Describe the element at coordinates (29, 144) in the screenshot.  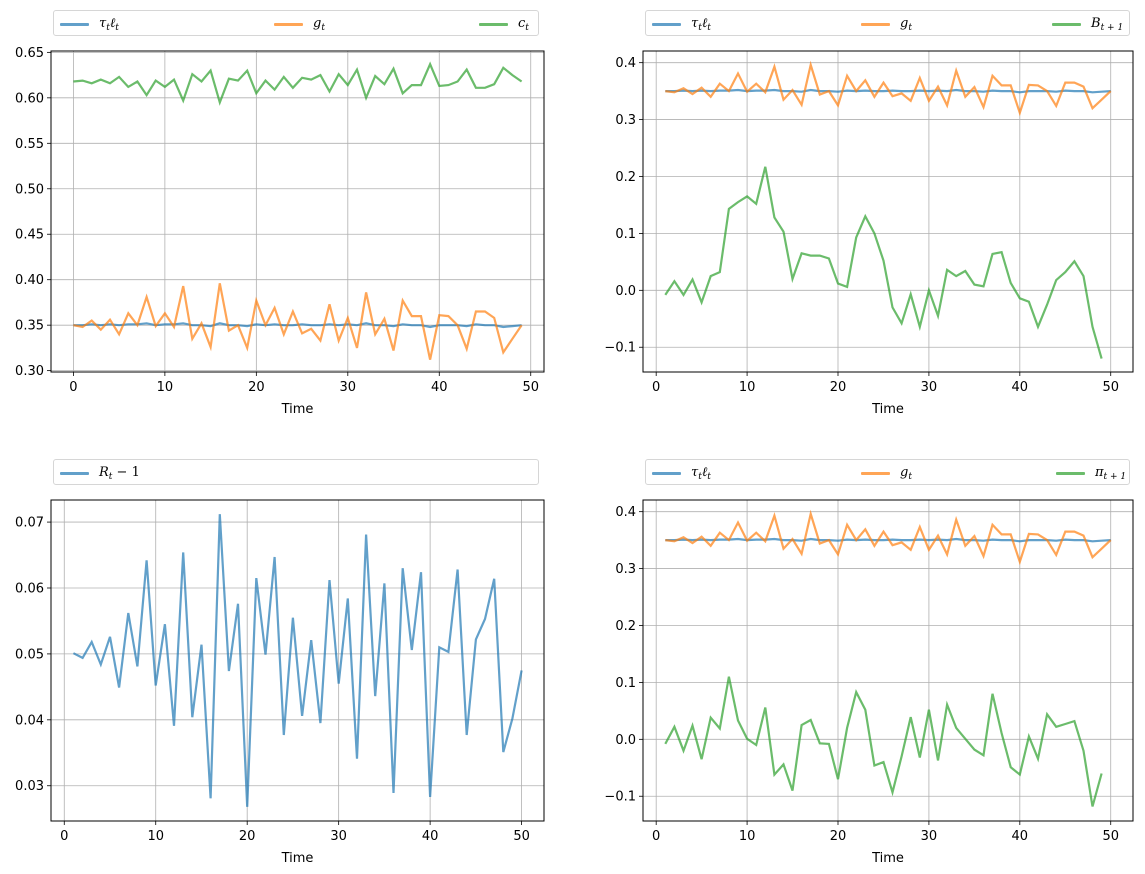
I see `y-tick-label: 0.55` at that location.